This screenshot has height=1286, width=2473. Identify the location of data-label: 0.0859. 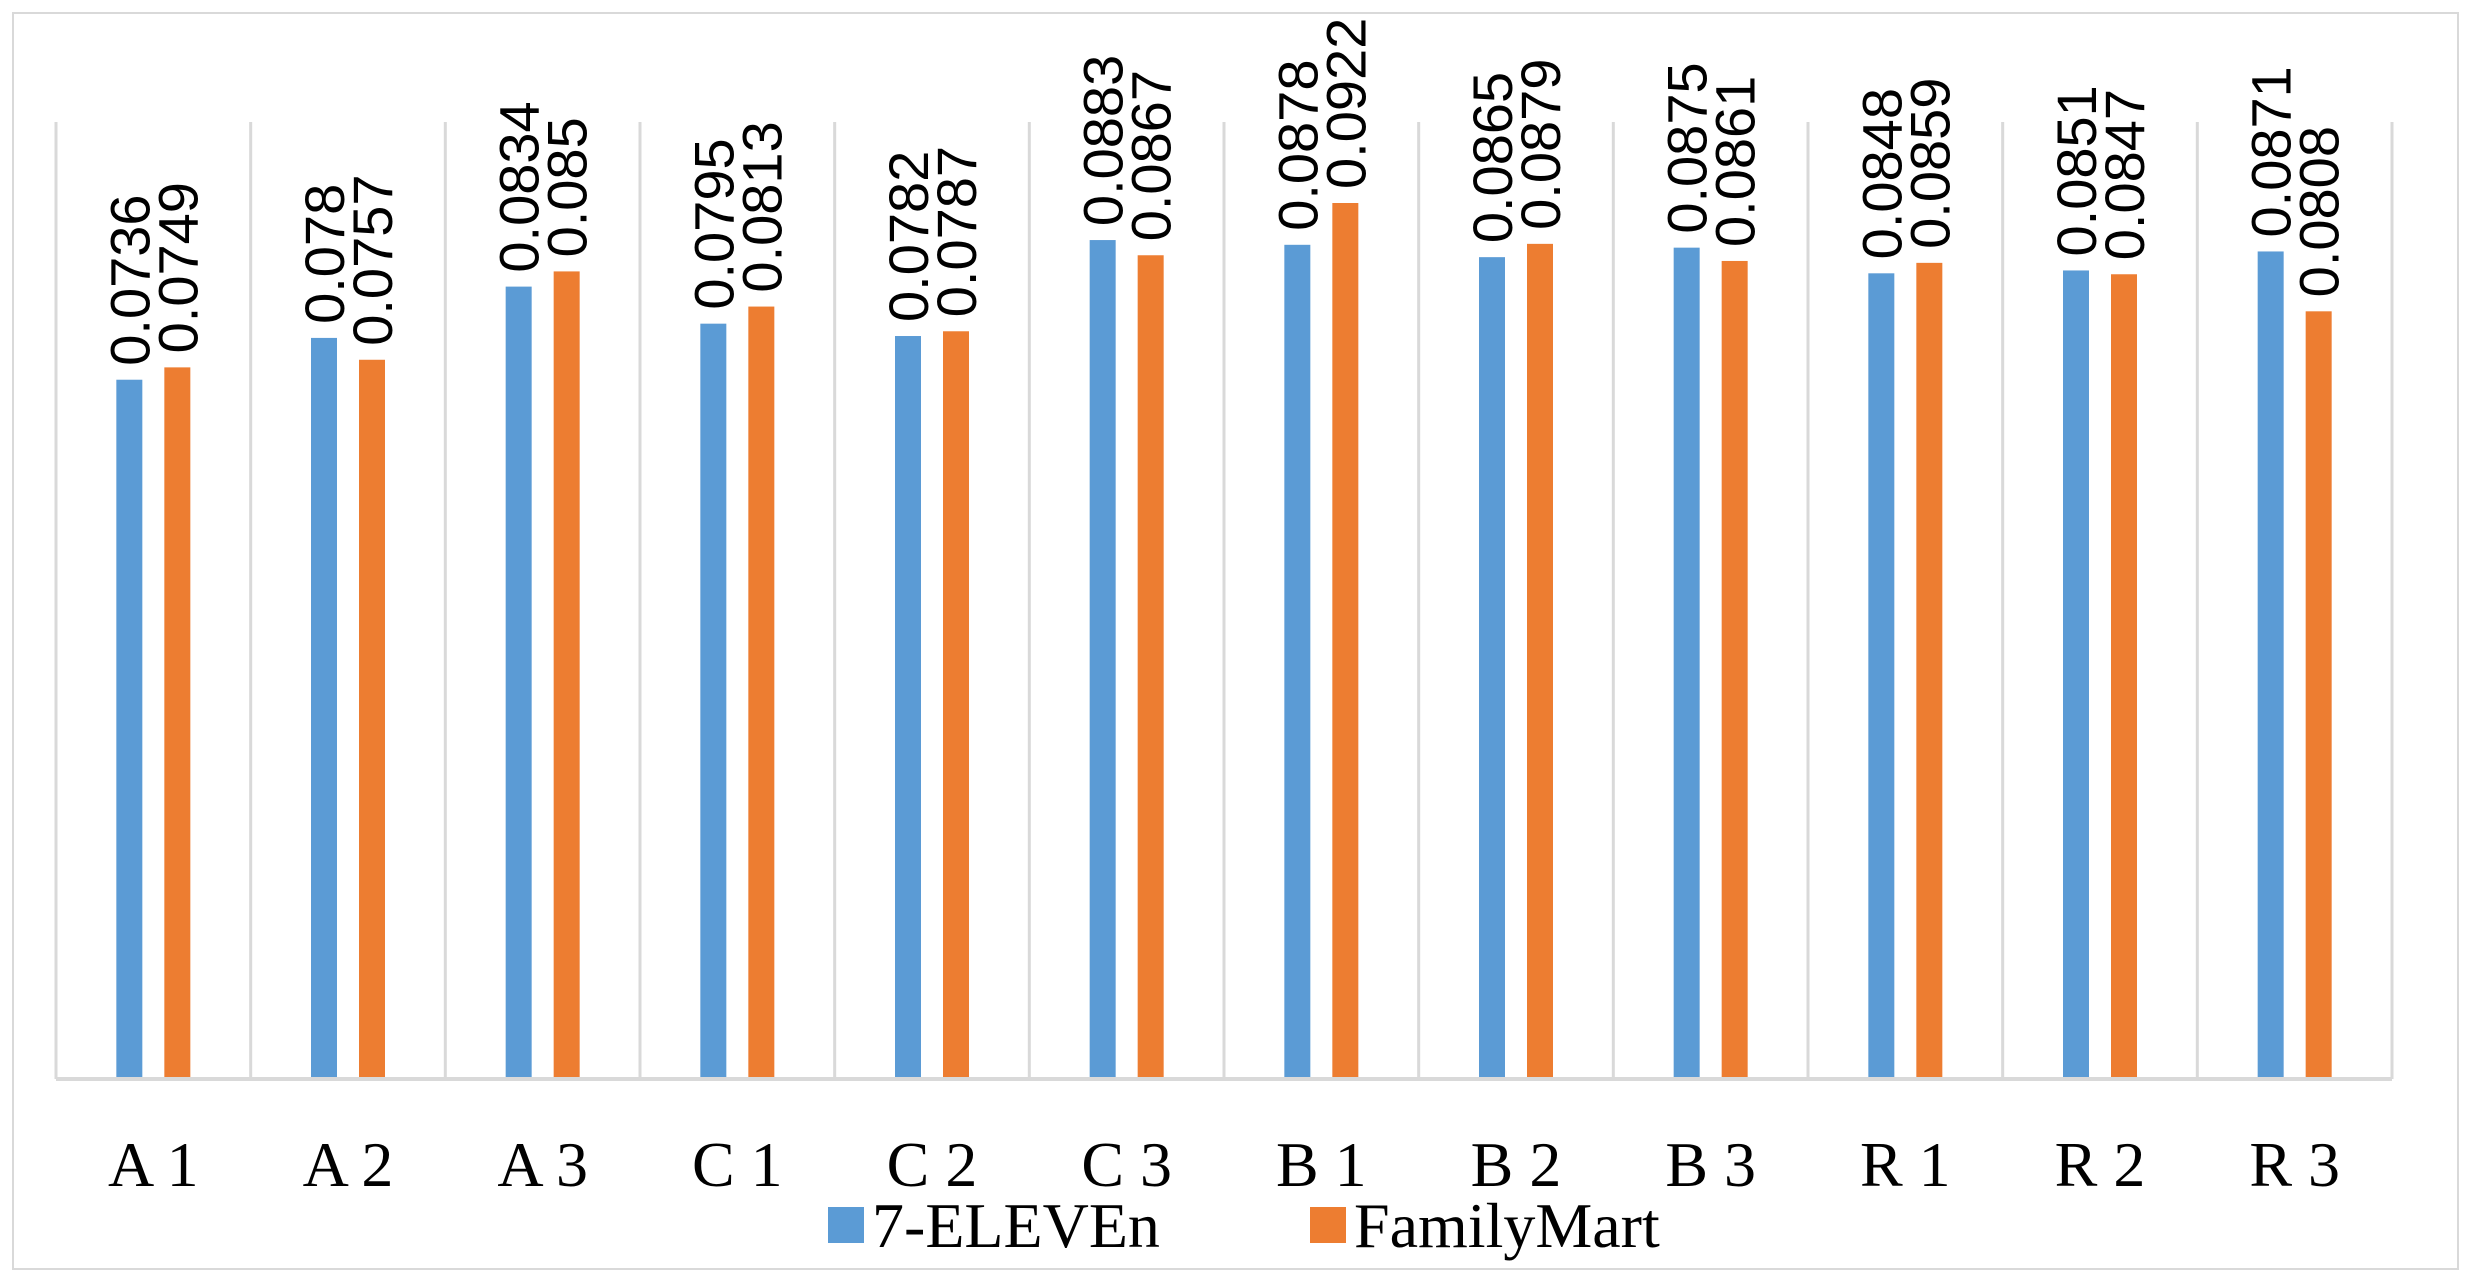
(1929, 163).